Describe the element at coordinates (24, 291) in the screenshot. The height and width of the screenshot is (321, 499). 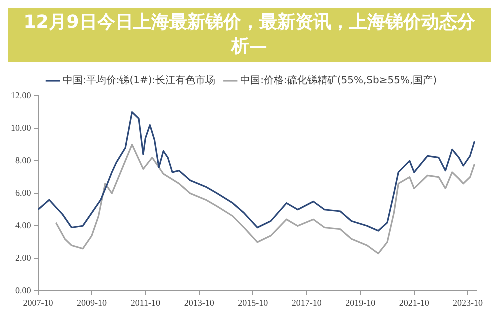
I see `y-tick-label: 0.00` at that location.